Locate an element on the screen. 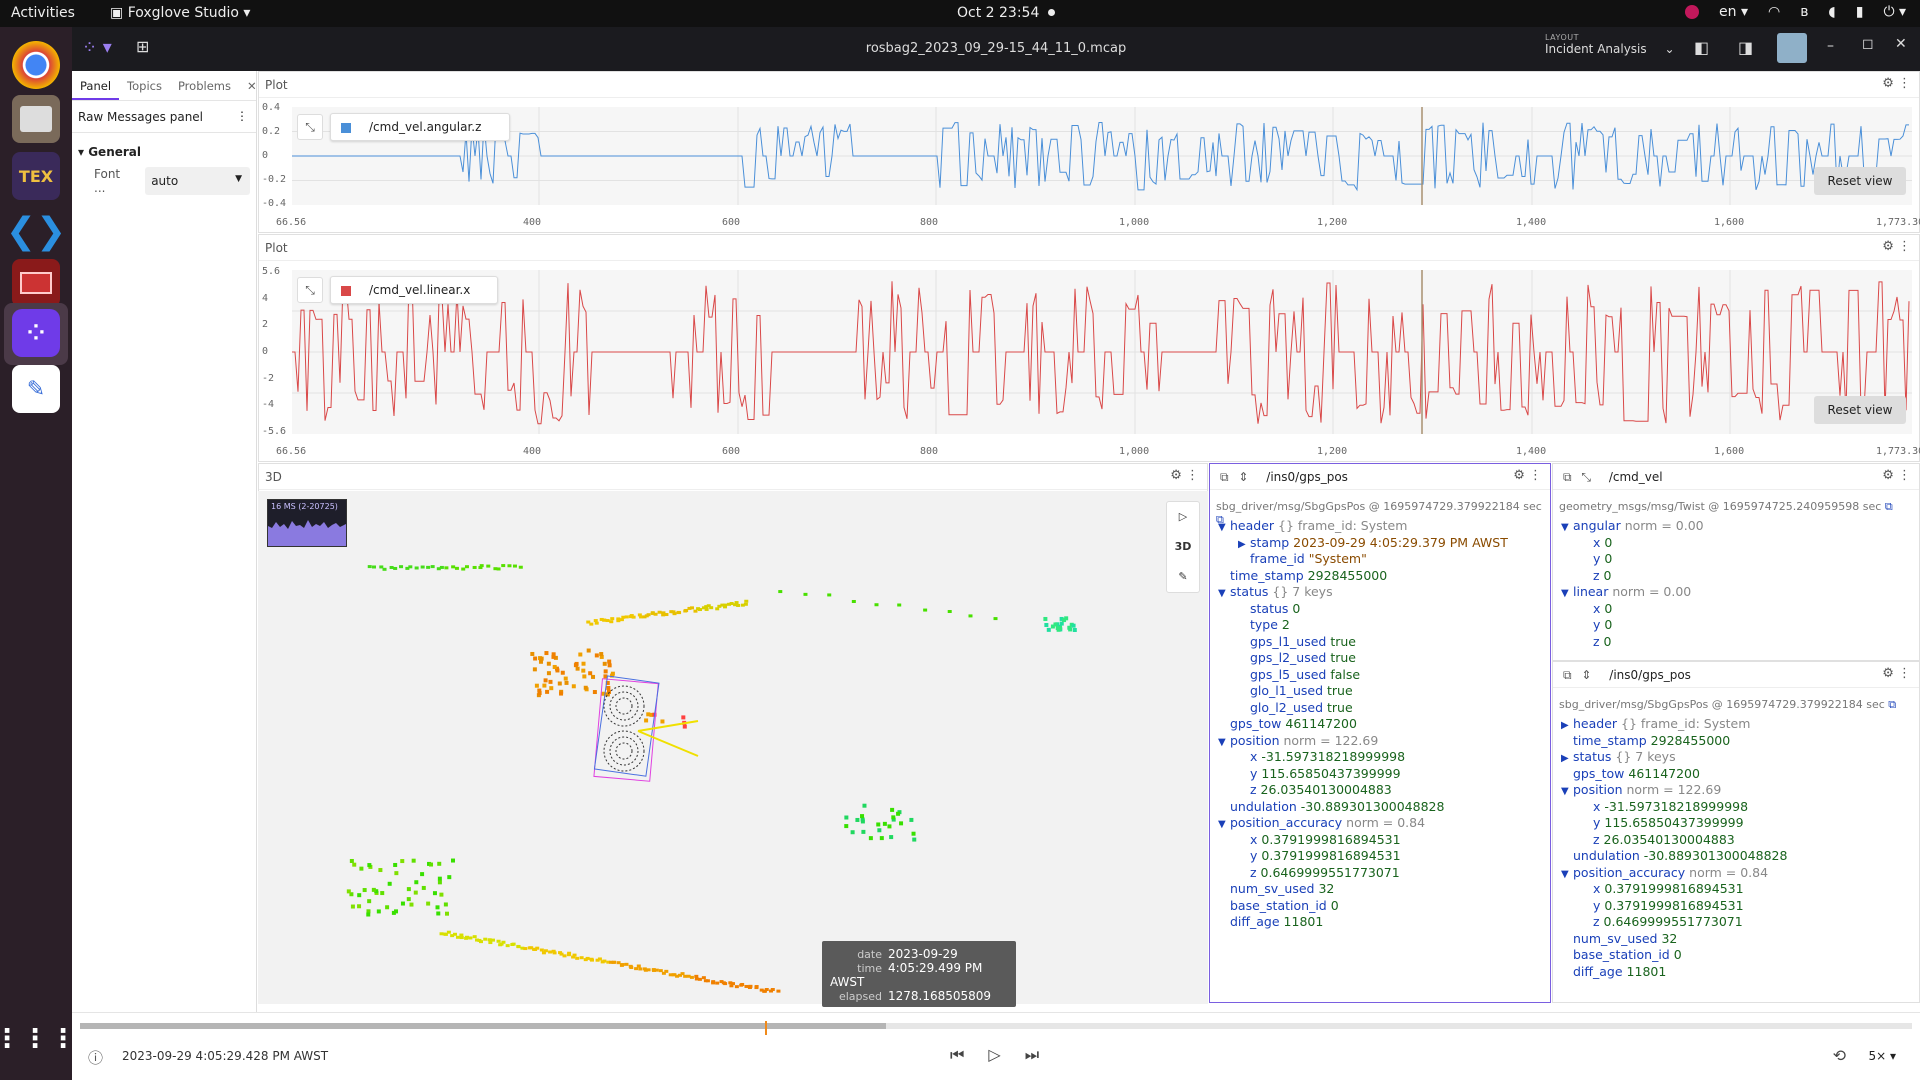 The width and height of the screenshot is (1920, 1080). chrome-icon is located at coordinates (36, 65).